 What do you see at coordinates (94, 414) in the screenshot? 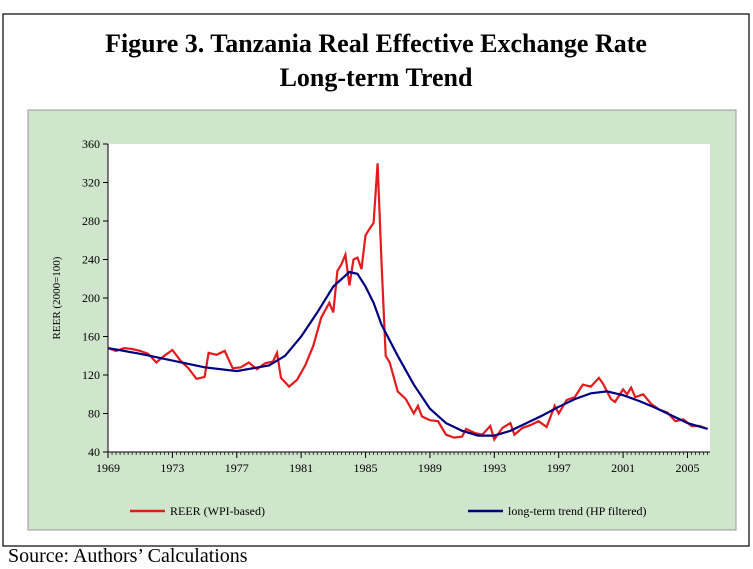
I see `y-tick-label: 80` at bounding box center [94, 414].